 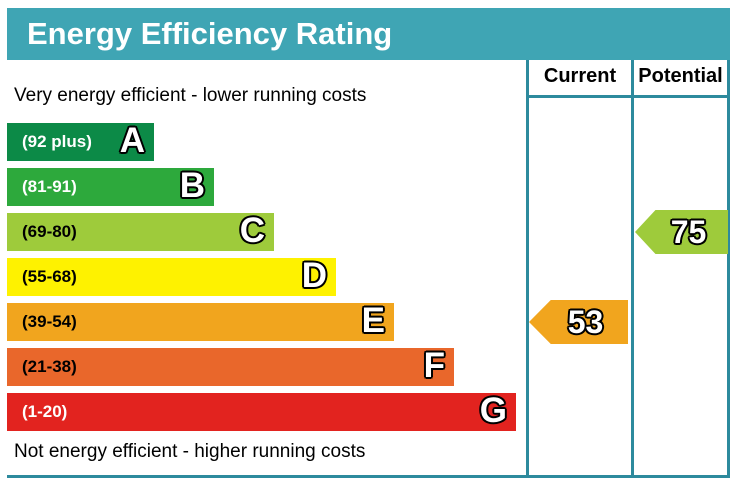 What do you see at coordinates (57, 141) in the screenshot?
I see `band-range-label: (92 plus)` at bounding box center [57, 141].